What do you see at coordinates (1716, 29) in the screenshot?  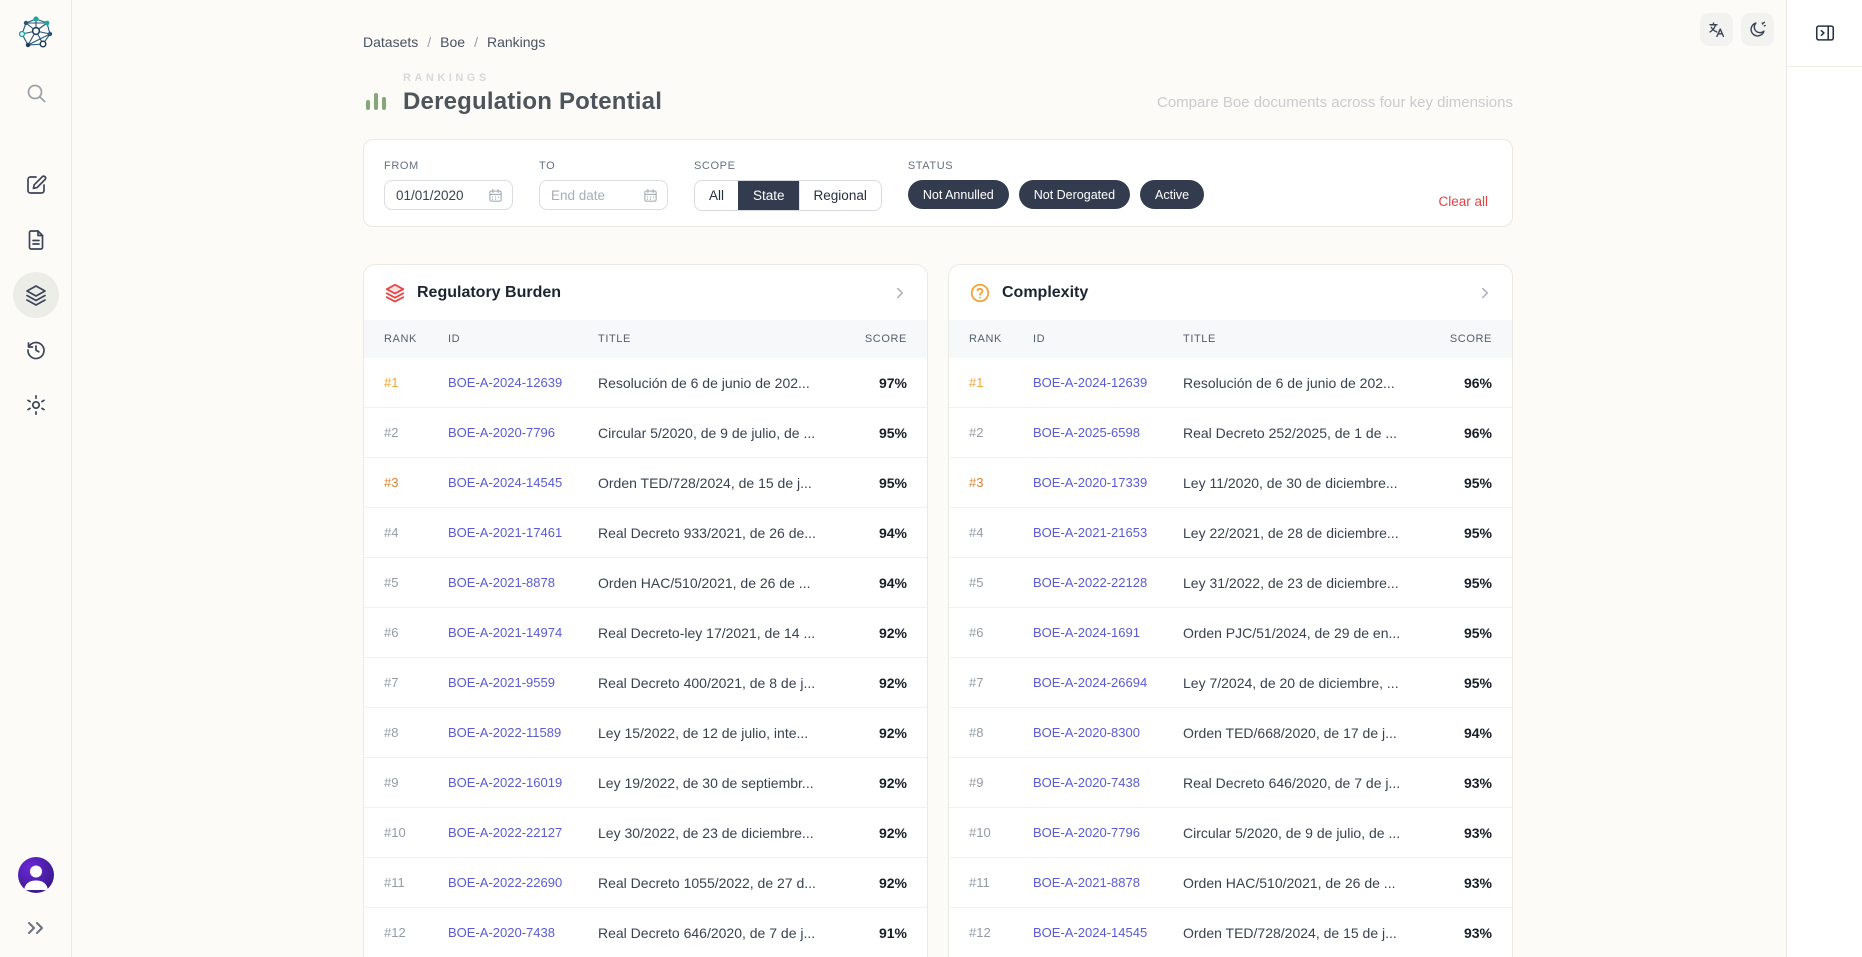 I see `translate-icon` at bounding box center [1716, 29].